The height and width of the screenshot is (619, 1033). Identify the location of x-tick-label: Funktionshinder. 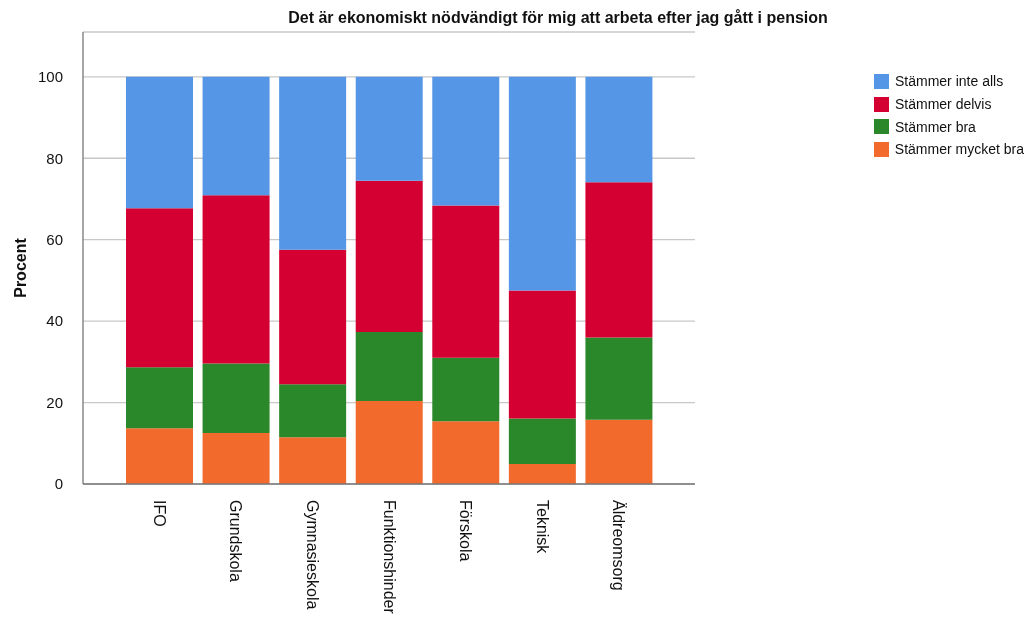
(389, 557).